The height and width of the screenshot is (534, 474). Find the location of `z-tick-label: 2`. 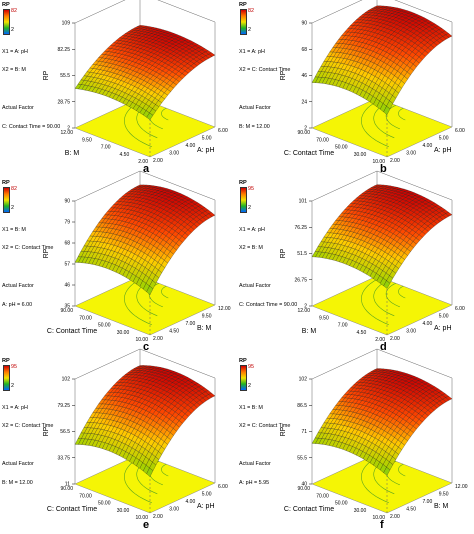

z-tick-label: 2 is located at coordinates (305, 307).